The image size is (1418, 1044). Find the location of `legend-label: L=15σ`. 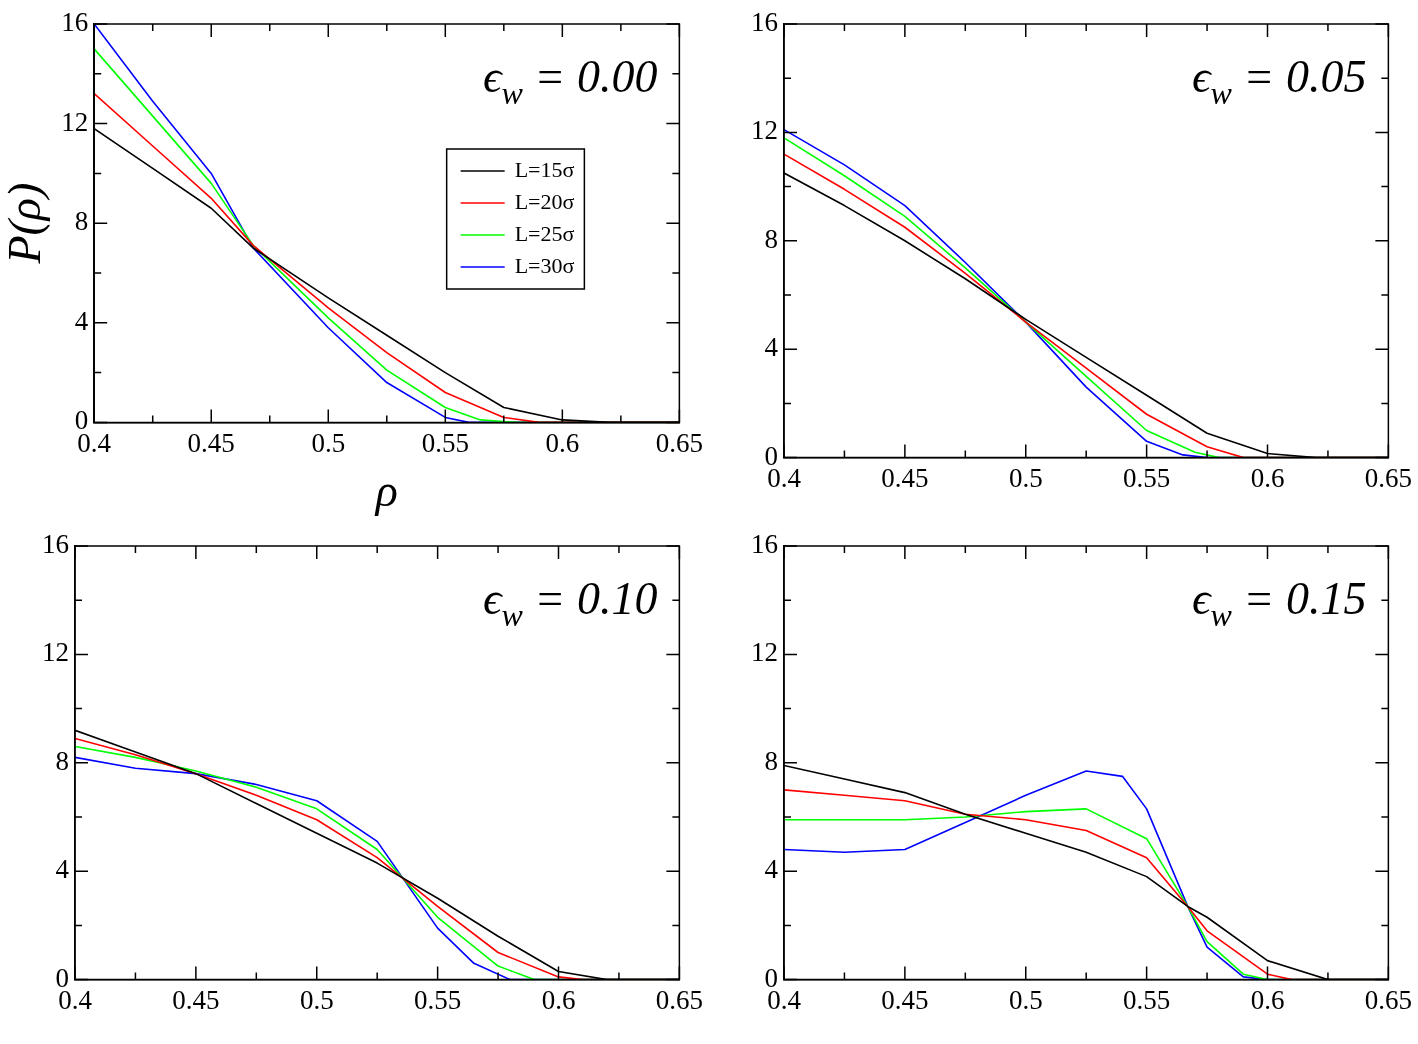

legend-label: L=15σ is located at coordinates (544, 169).